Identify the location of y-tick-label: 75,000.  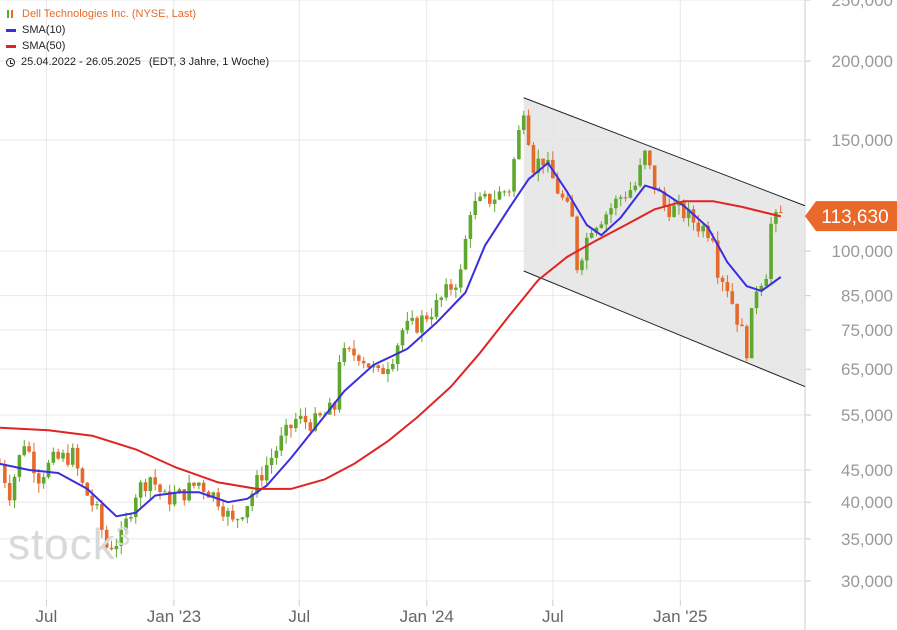
(867, 330).